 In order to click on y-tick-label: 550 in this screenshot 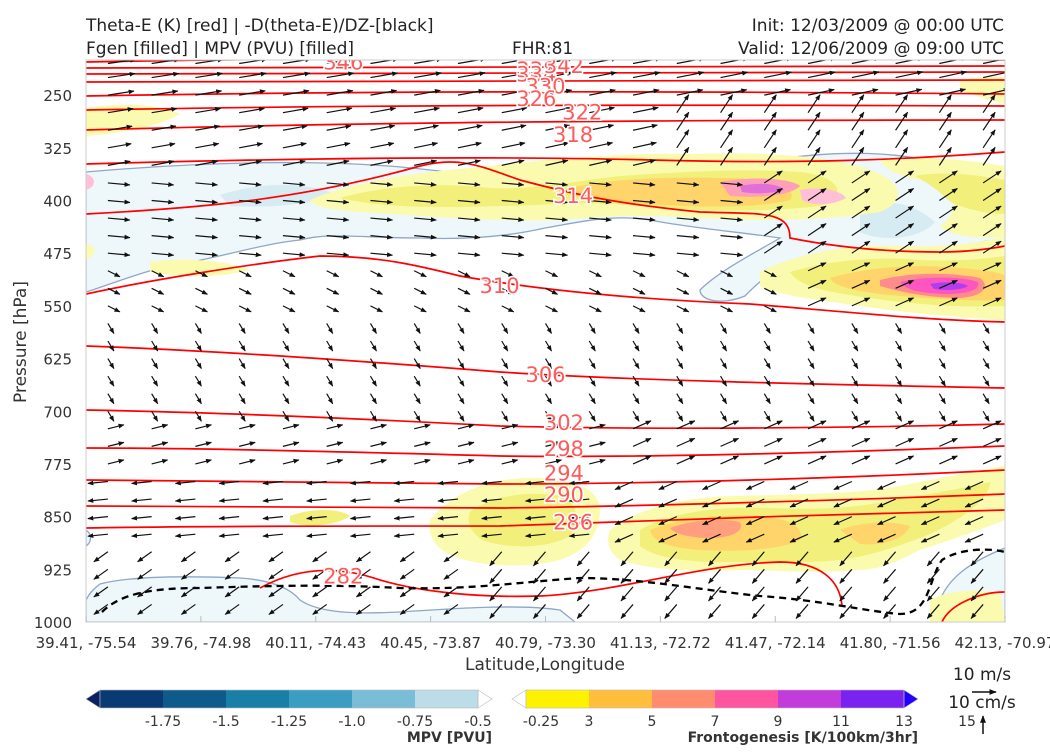, I will do `click(57, 307)`.